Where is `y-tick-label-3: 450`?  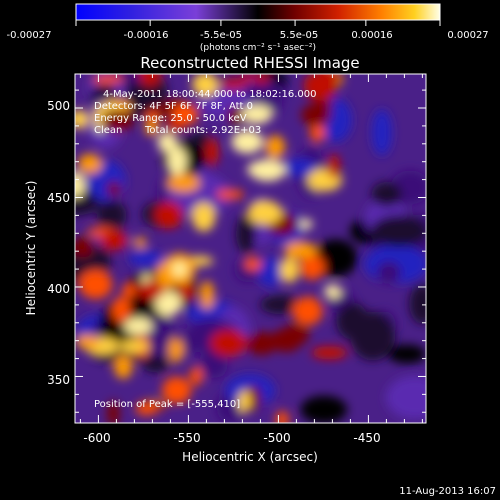 y-tick-label-3: 450 is located at coordinates (58, 198).